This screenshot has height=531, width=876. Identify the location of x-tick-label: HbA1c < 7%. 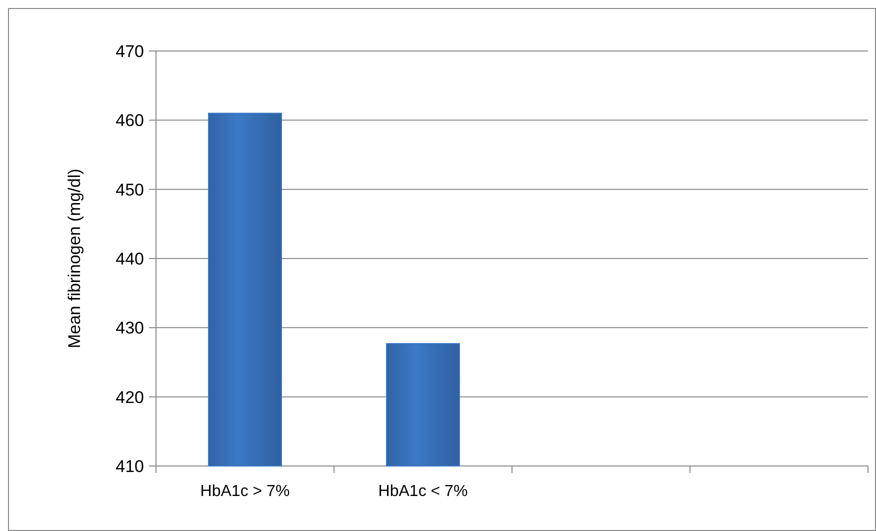
(423, 491).